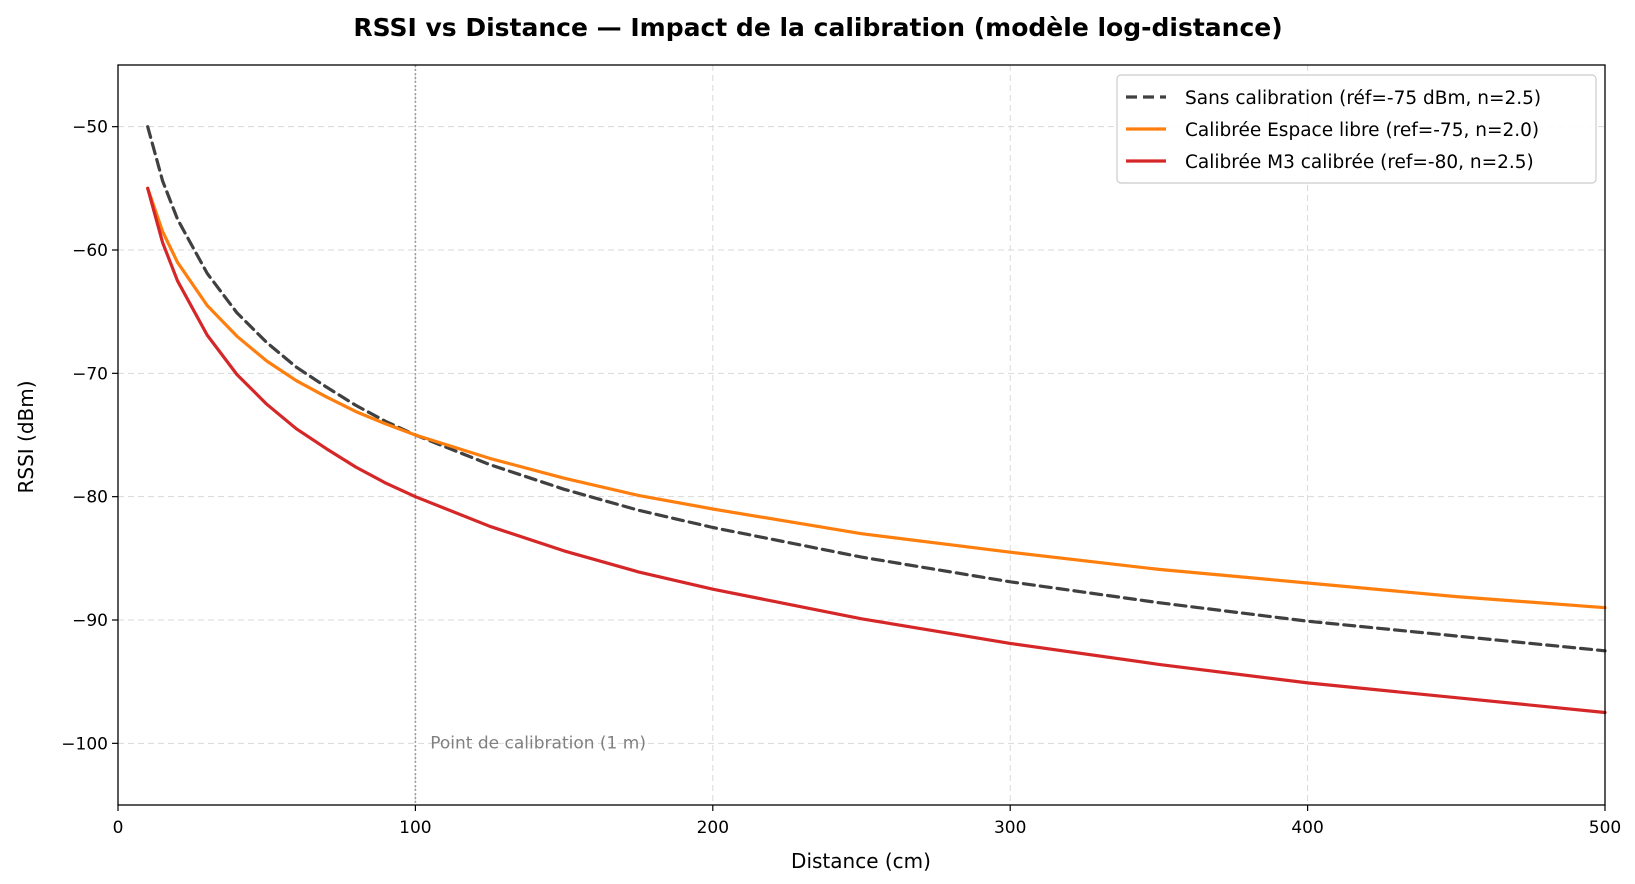  Describe the element at coordinates (1359, 162) in the screenshot. I see `legend-label-3: Calibrée M3 calibrée (ref=-80, n=2.5)` at that location.